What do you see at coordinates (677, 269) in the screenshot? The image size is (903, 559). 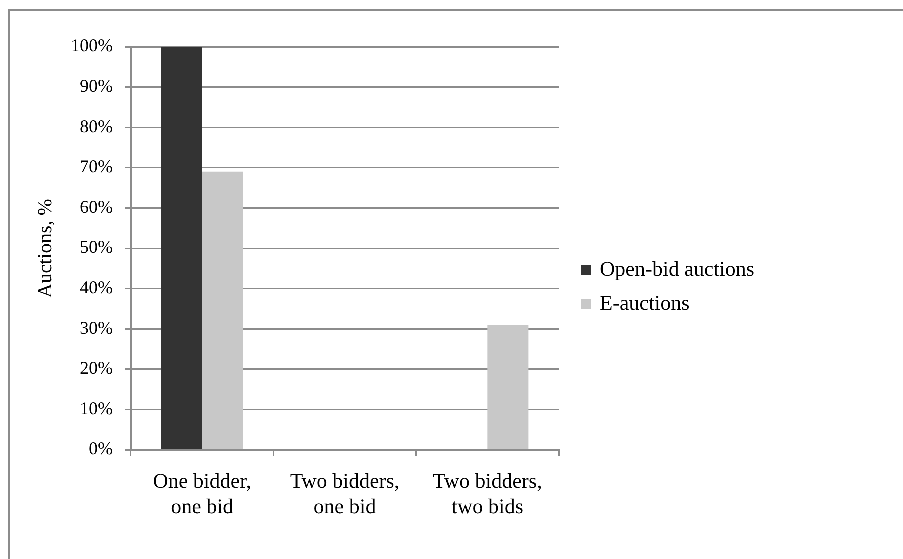 I see `legend-label: Open-bid auctions` at bounding box center [677, 269].